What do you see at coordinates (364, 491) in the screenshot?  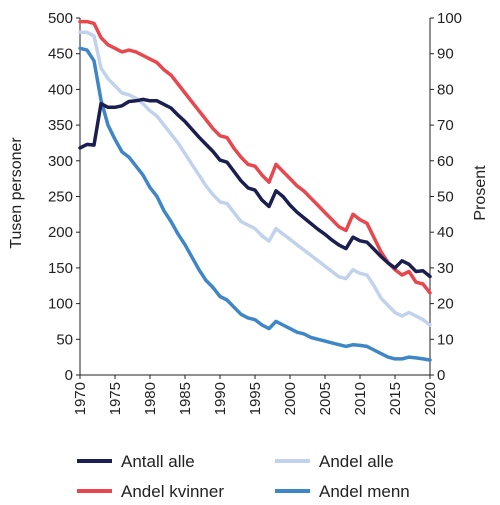 I see `legend-label-andel-menn: Andel menn` at bounding box center [364, 491].